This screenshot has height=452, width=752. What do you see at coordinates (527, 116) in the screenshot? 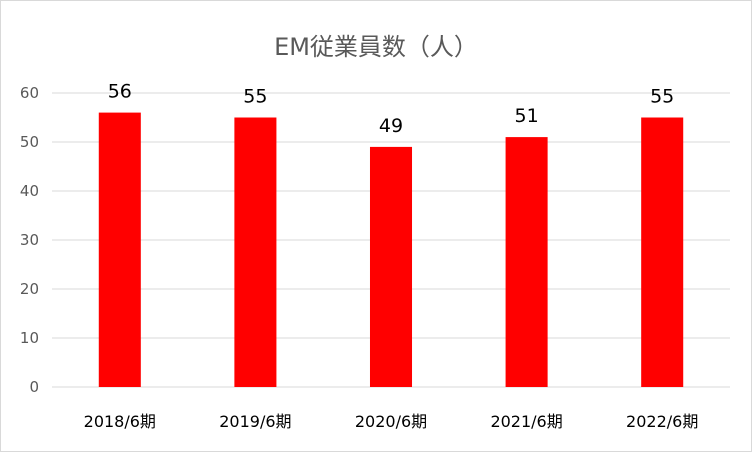
I see `data-label: 51` at bounding box center [527, 116].